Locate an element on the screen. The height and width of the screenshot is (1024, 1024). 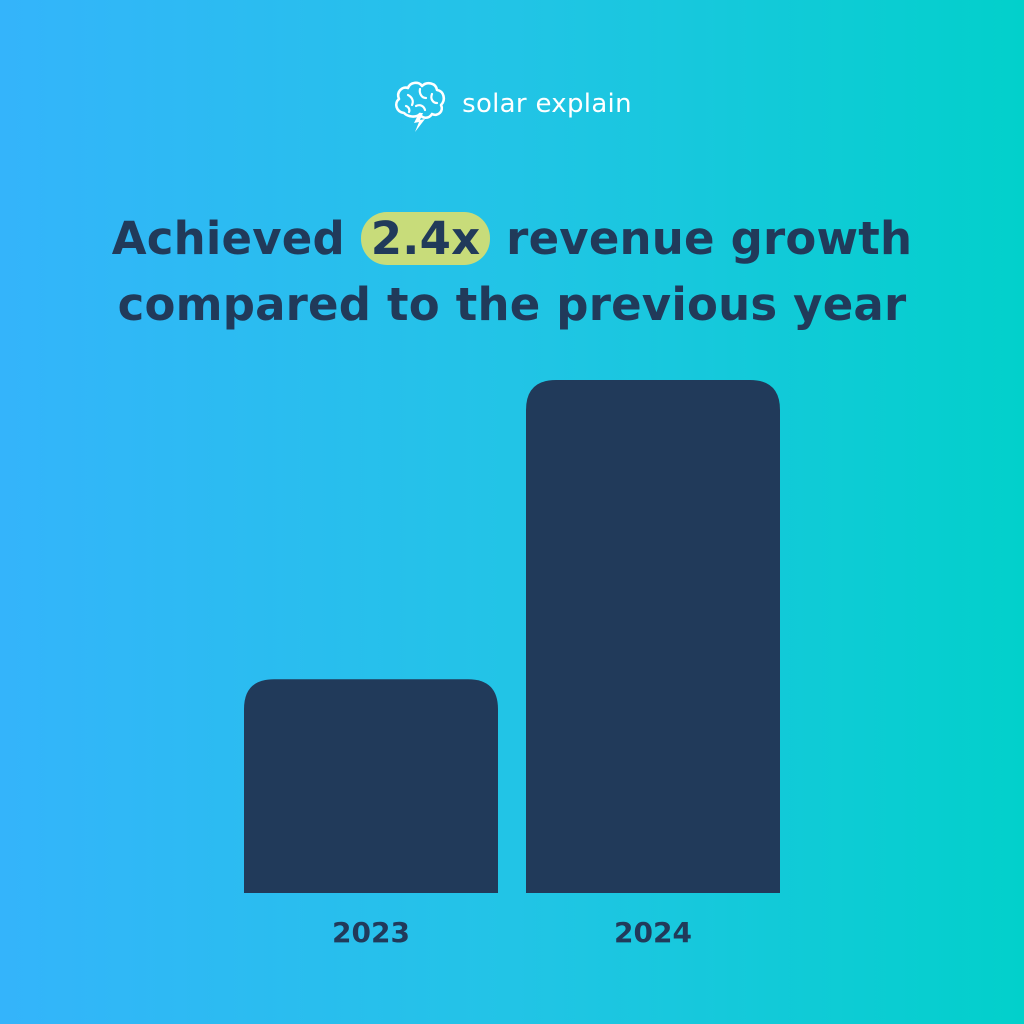
headline-prefix: Achieved is located at coordinates (236, 238).